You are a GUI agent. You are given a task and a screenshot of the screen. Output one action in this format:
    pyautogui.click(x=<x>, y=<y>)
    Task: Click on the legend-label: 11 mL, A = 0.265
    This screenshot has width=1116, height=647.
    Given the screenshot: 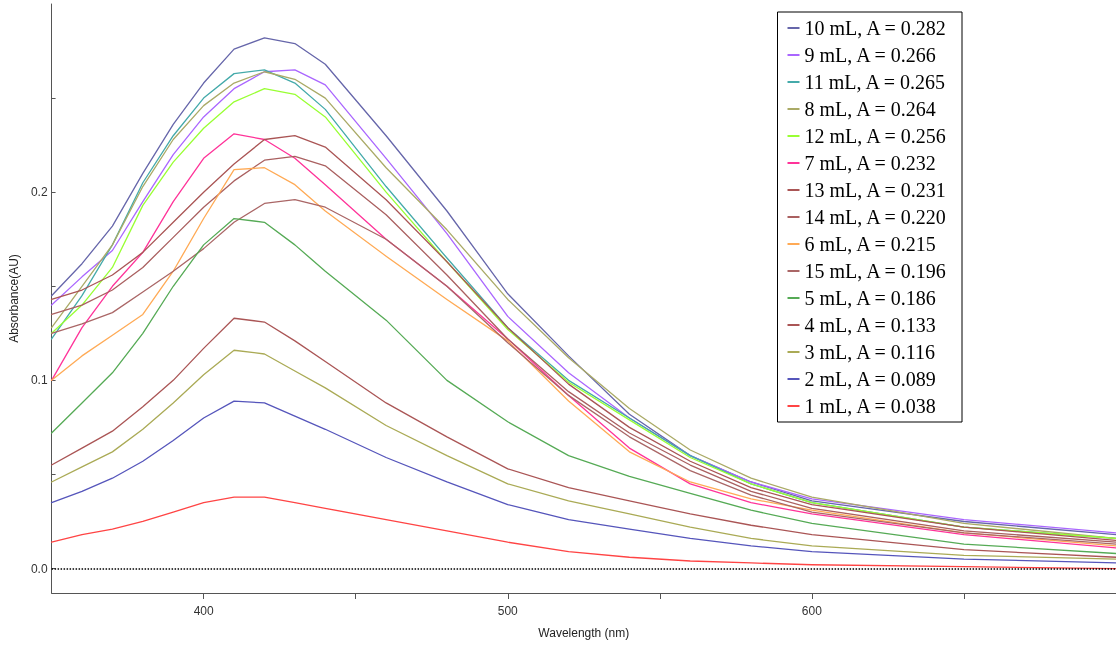 What is the action you would take?
    pyautogui.click(x=875, y=82)
    